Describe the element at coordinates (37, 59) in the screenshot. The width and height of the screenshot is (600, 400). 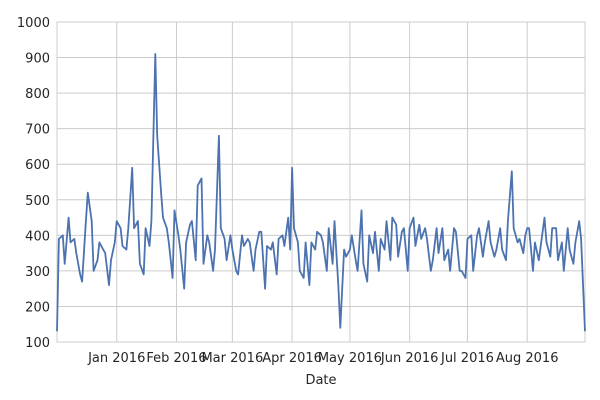
I see `y-tick-label: 900` at that location.